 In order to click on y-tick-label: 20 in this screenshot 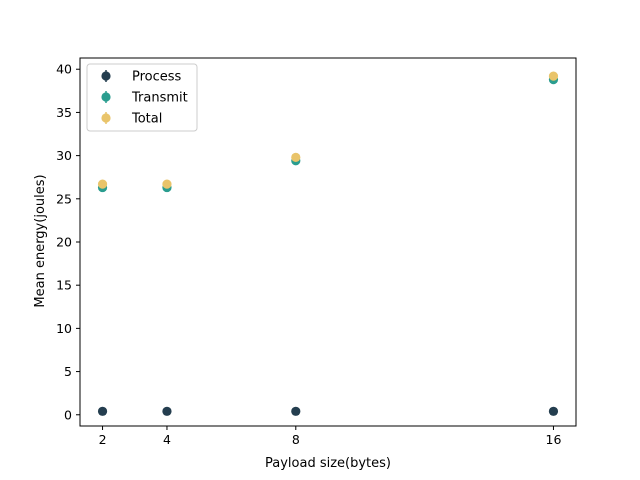, I will do `click(64, 242)`.